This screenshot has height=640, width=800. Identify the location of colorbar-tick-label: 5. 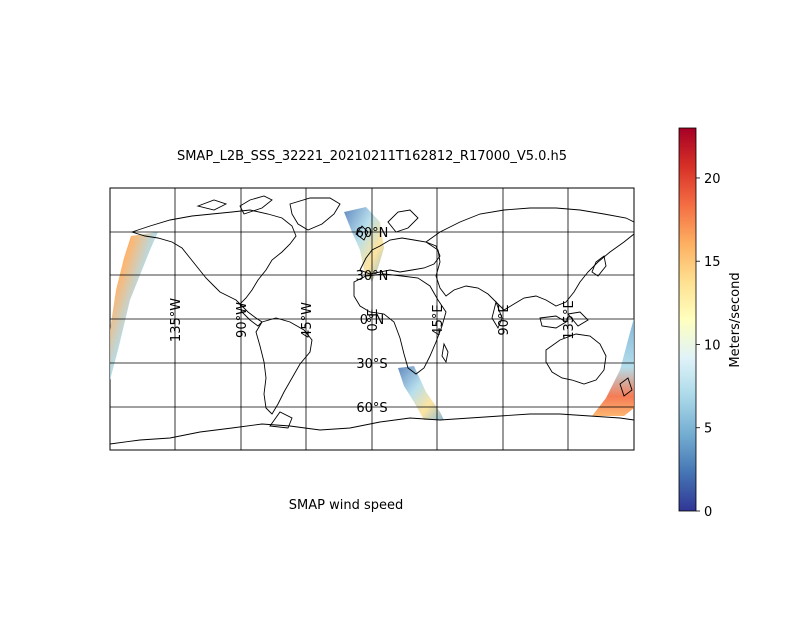
(708, 429).